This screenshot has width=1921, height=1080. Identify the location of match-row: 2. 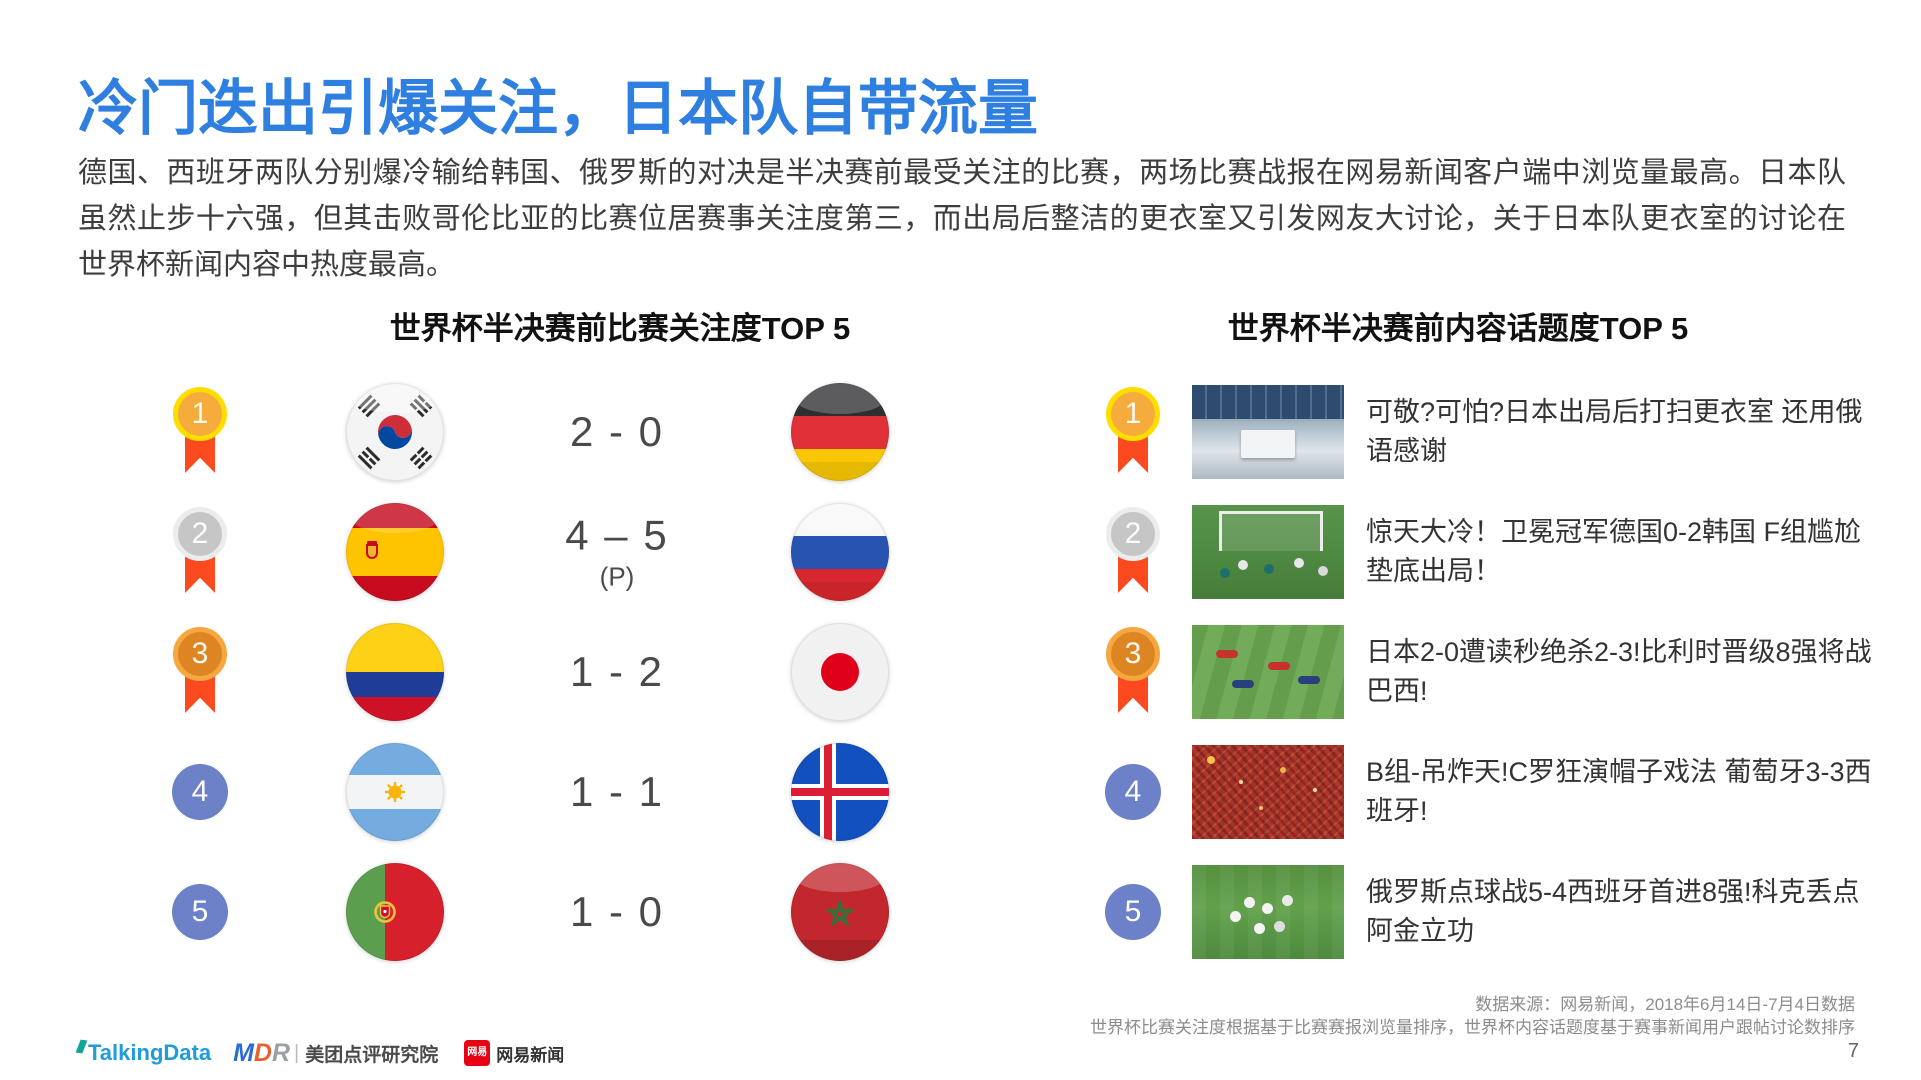
(578, 552).